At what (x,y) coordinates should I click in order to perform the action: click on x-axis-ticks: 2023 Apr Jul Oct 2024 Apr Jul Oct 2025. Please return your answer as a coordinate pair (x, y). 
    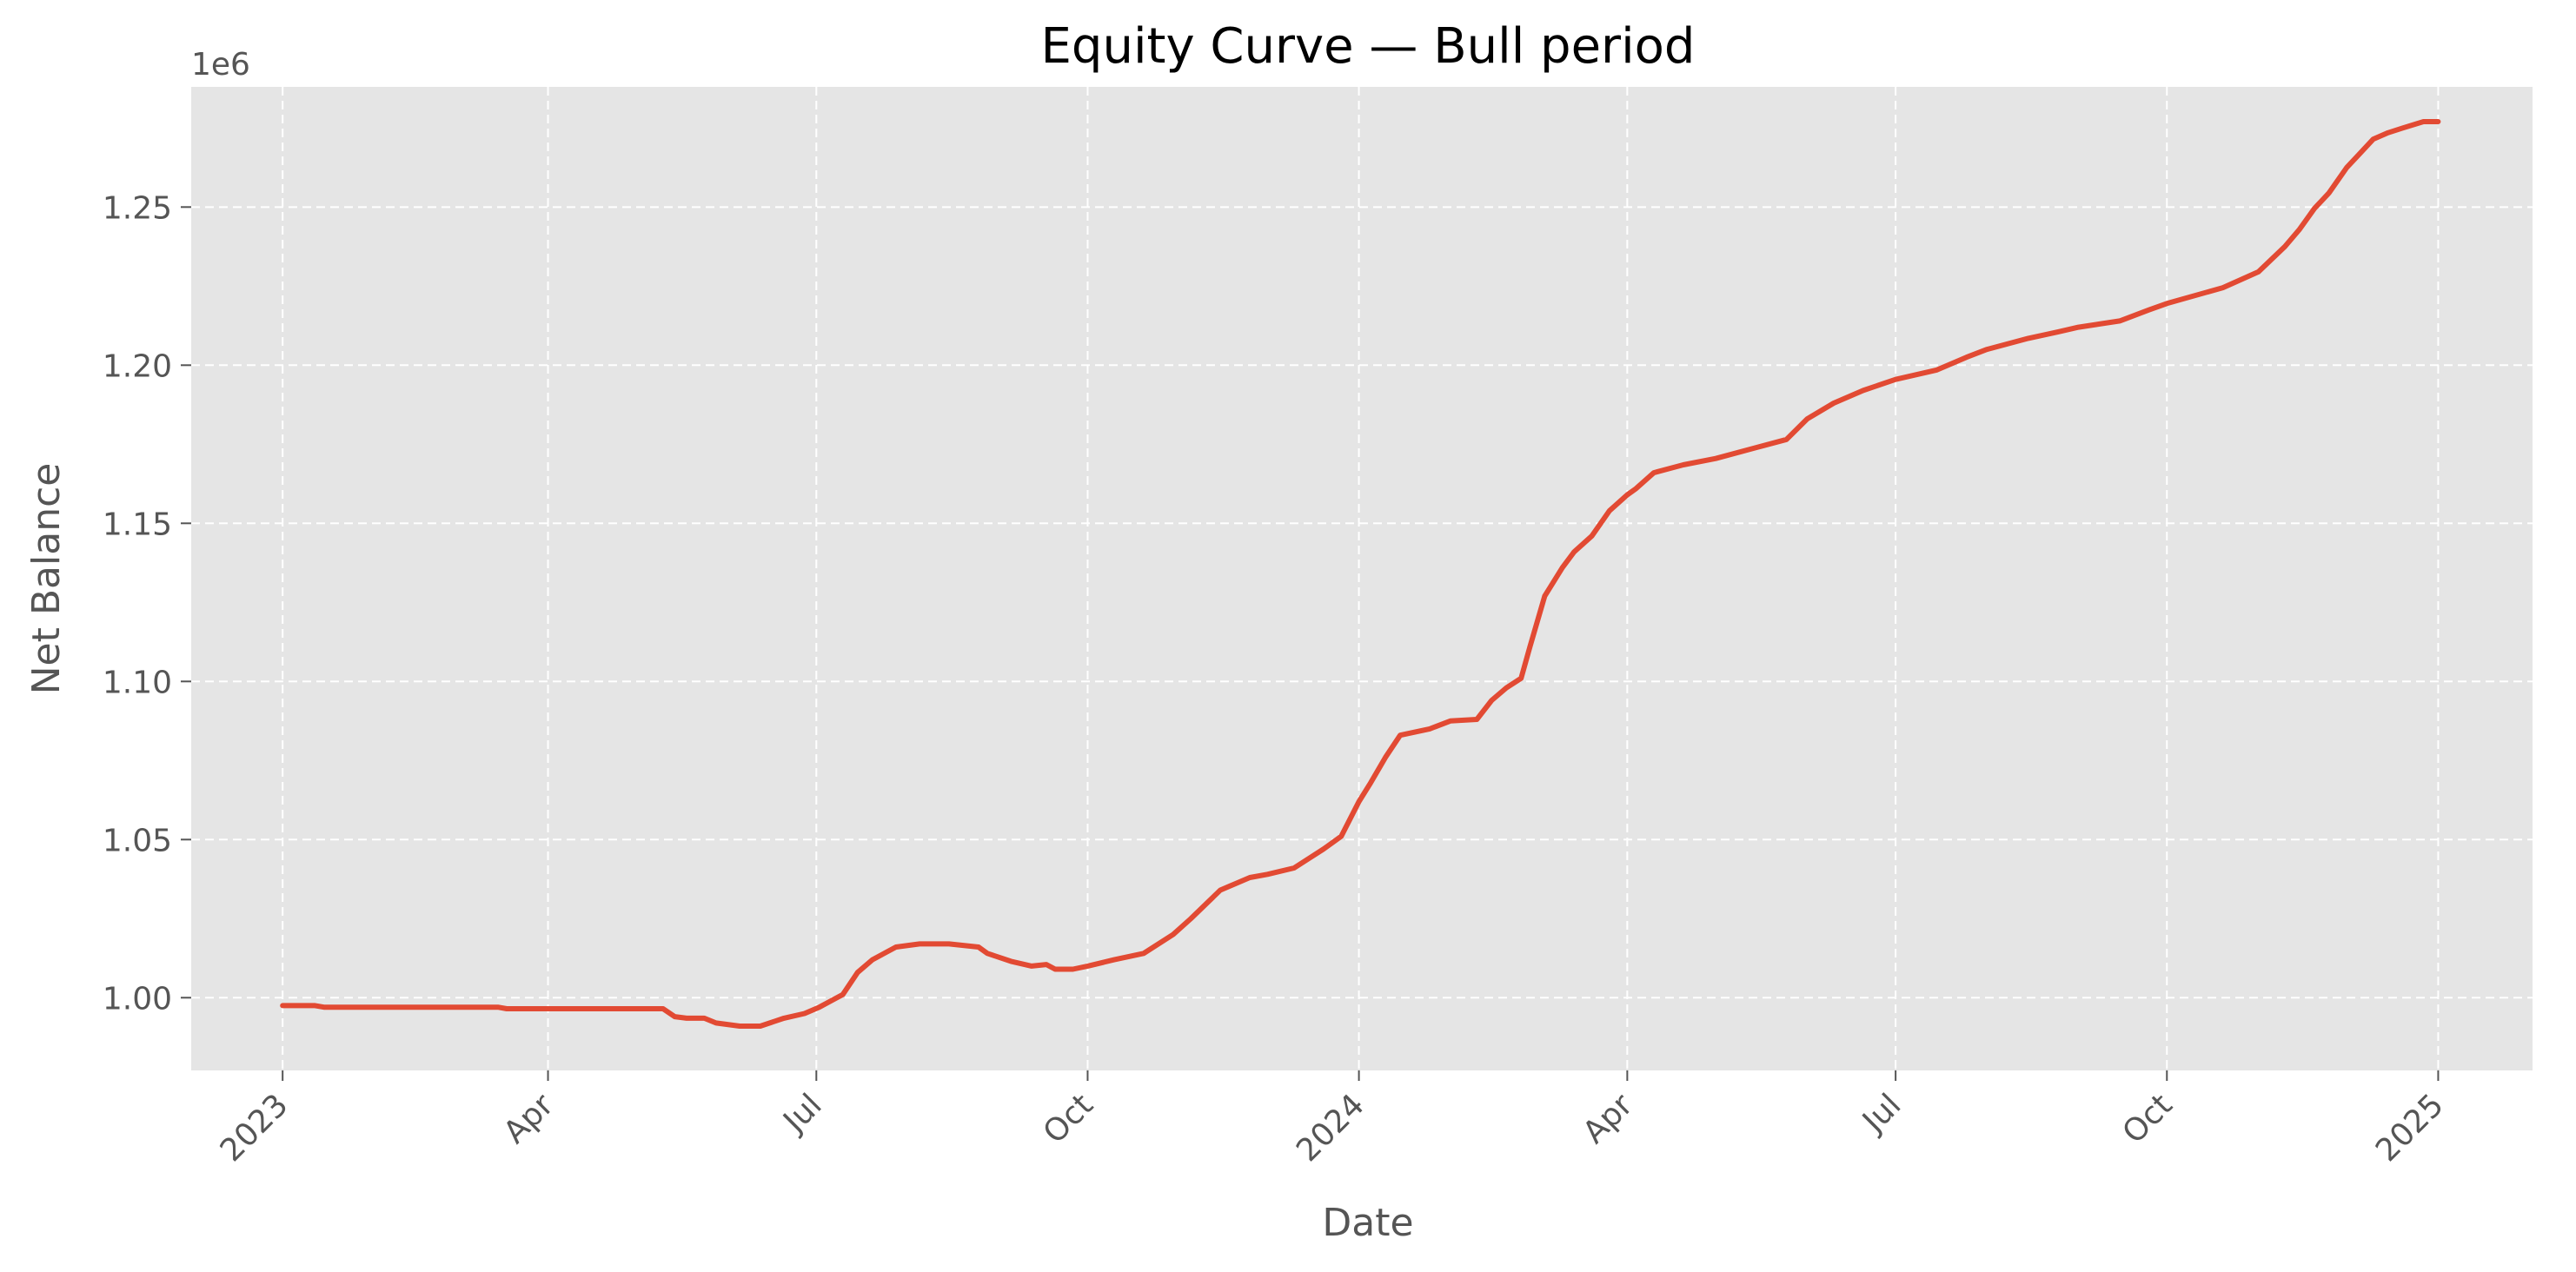
    Looking at the image, I should click on (1332, 1119).